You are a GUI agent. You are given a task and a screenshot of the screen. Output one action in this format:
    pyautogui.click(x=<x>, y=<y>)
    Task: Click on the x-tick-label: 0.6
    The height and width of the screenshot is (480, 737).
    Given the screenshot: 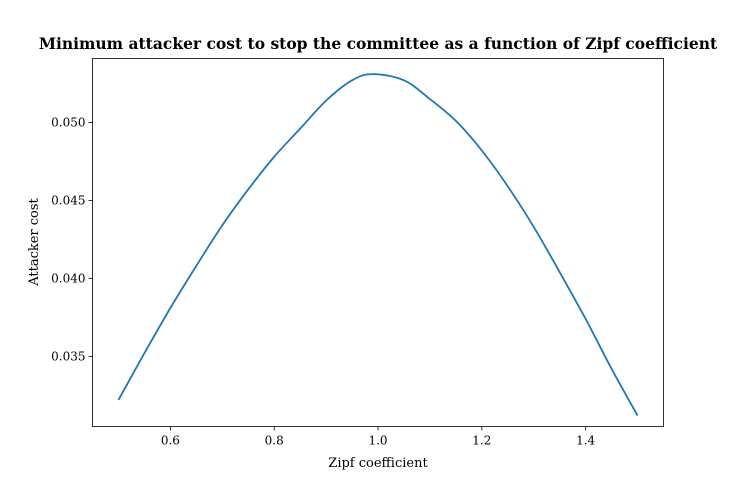 What is the action you would take?
    pyautogui.click(x=170, y=441)
    